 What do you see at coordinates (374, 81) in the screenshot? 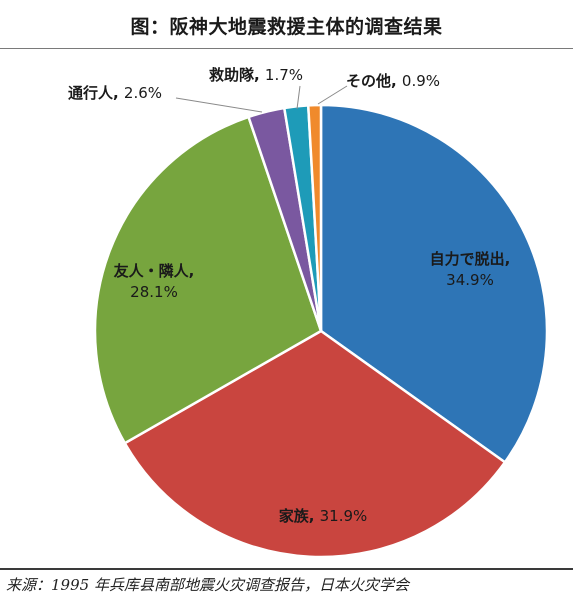
I see `slice-category-label: その他,` at bounding box center [374, 81].